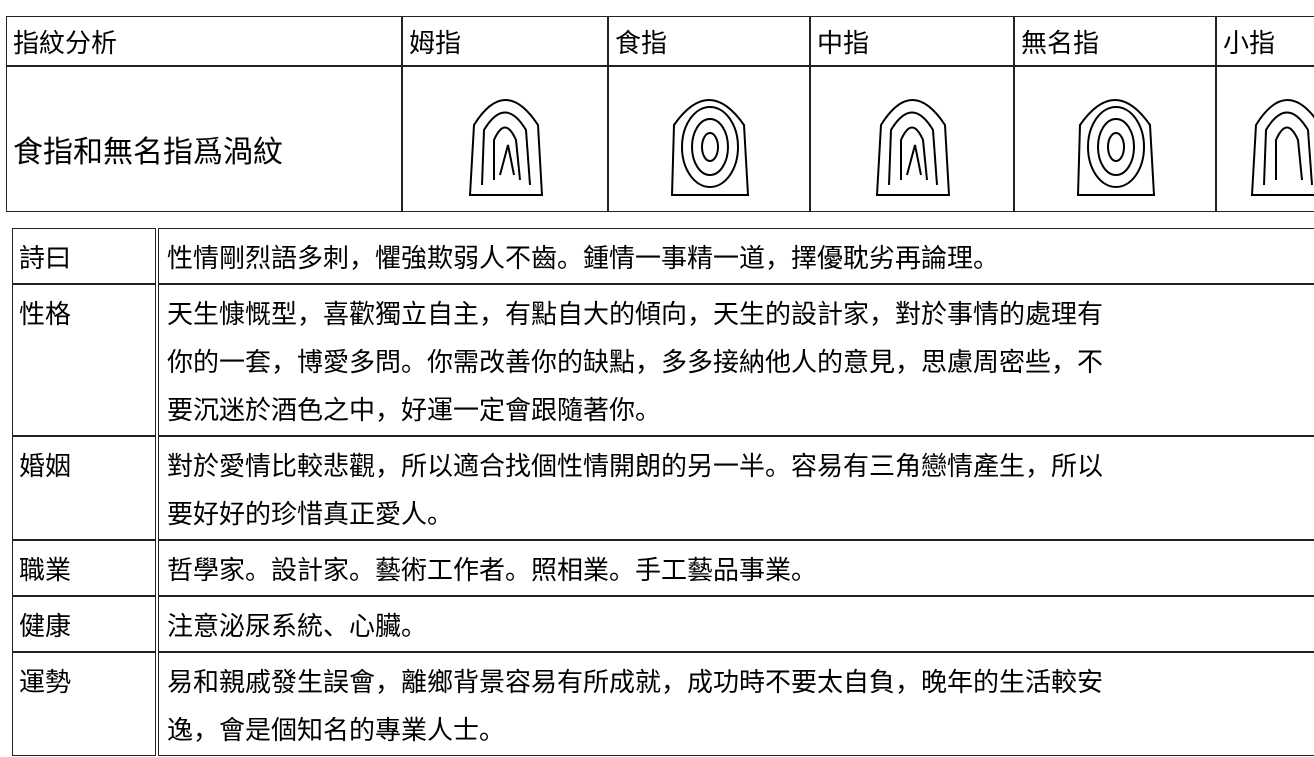  Describe the element at coordinates (635, 362) in the screenshot. I see `text-line: 你的一套，博愛多問。你需改善你的缺點，多多接納他人的意見，思慮周密些，不` at that location.